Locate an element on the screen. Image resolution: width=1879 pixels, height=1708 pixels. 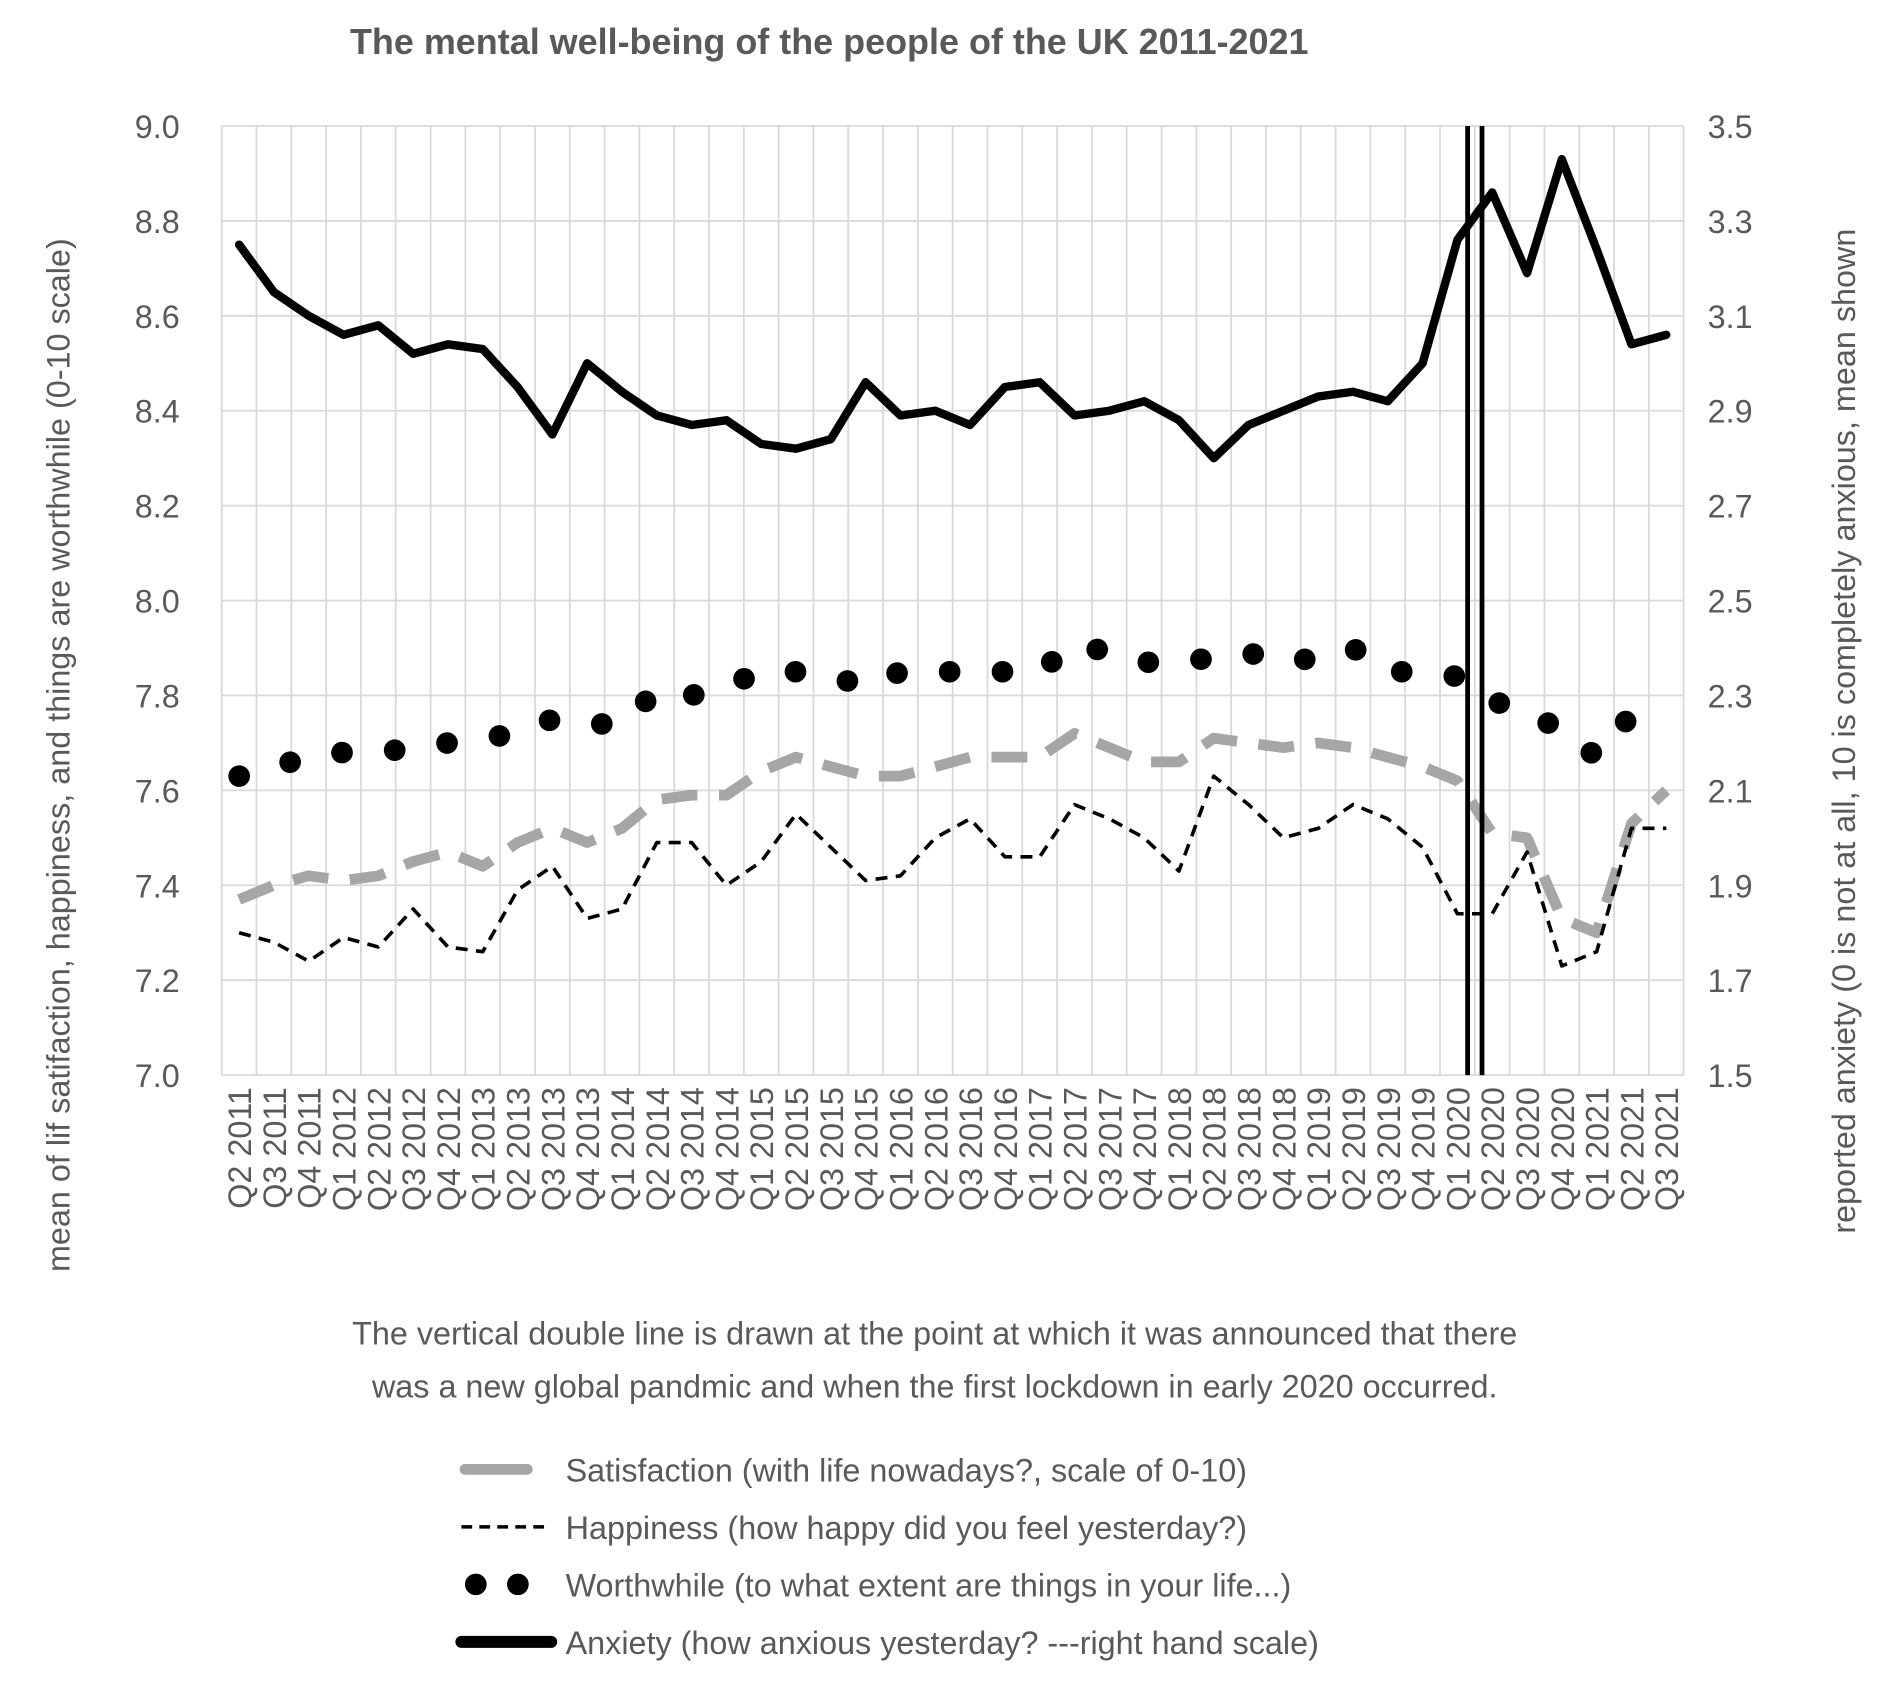
x-tick-label: Q2 2017 is located at coordinates (1075, 1149).